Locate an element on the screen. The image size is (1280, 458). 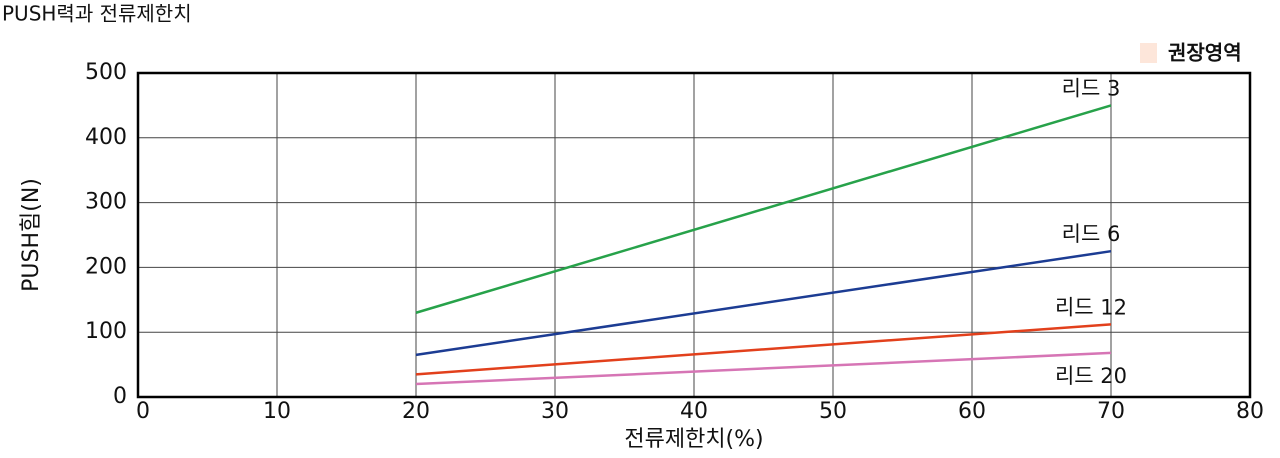
x-tick-label: 60 is located at coordinates (972, 411).